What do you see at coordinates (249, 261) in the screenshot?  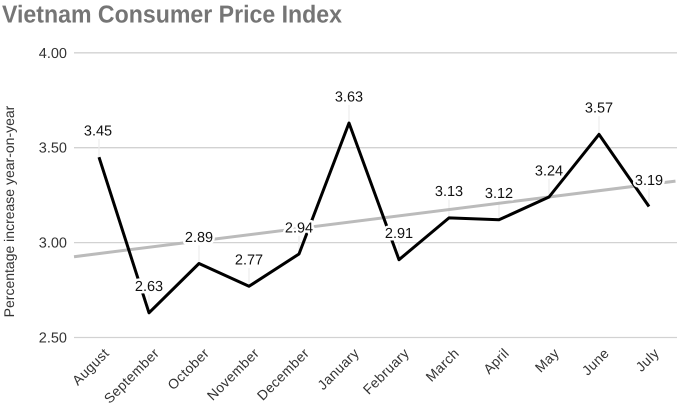 I see `svg-text: 2.77` at bounding box center [249, 261].